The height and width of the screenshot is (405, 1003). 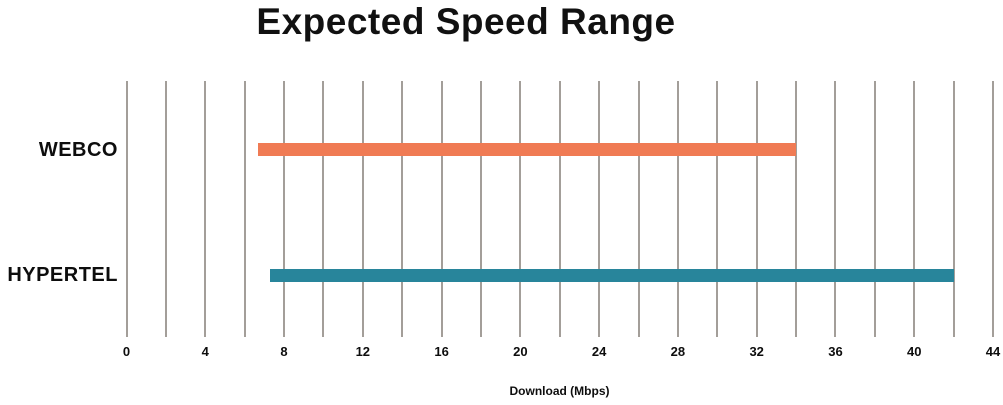 What do you see at coordinates (466, 21) in the screenshot?
I see `chart-title: Expected Speed Range` at bounding box center [466, 21].